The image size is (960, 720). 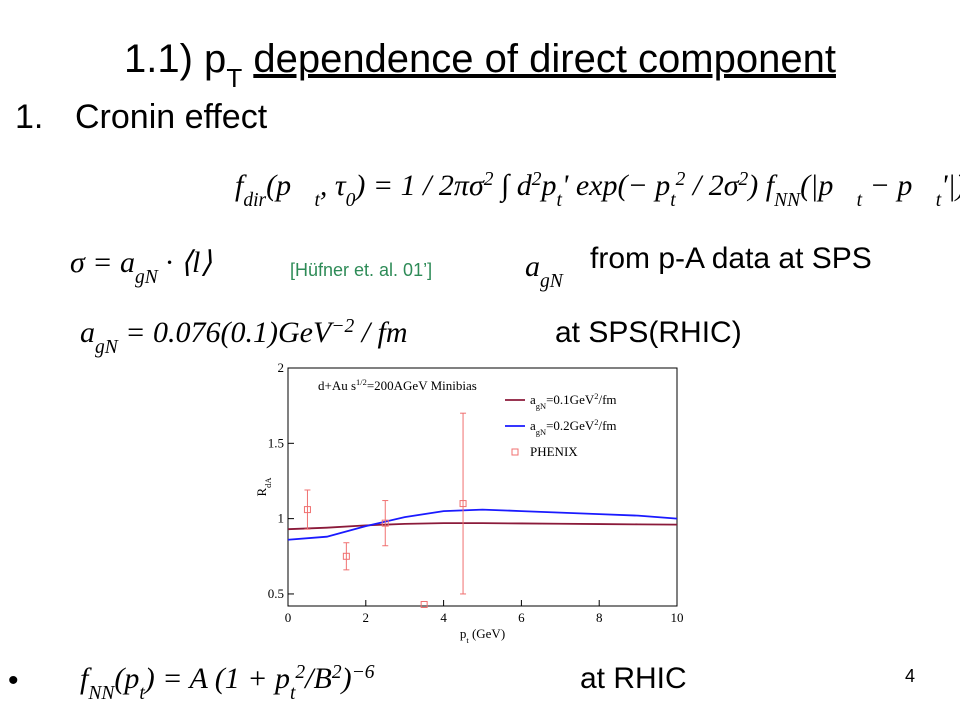 What do you see at coordinates (342, 326) in the screenshot?
I see `text-run: −2` at bounding box center [342, 326].